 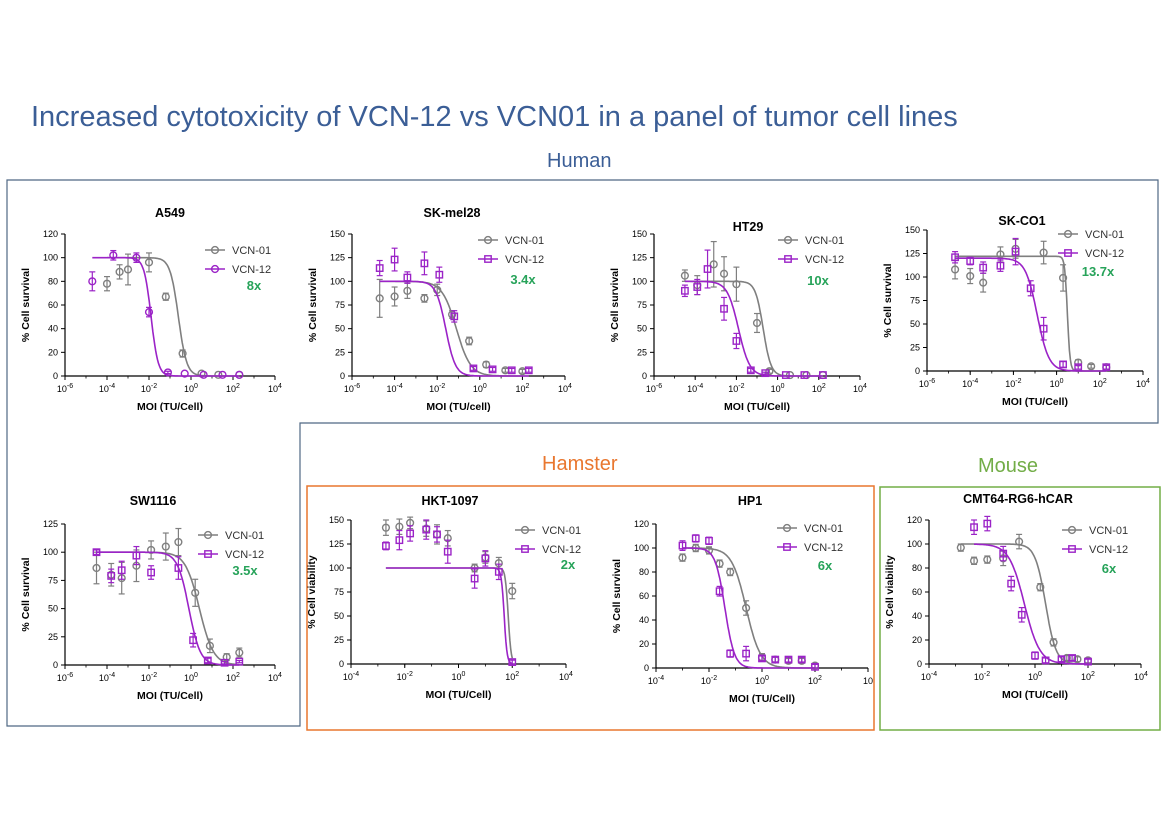 I want to click on y-tick-label: 50, so click(x=339, y=616).